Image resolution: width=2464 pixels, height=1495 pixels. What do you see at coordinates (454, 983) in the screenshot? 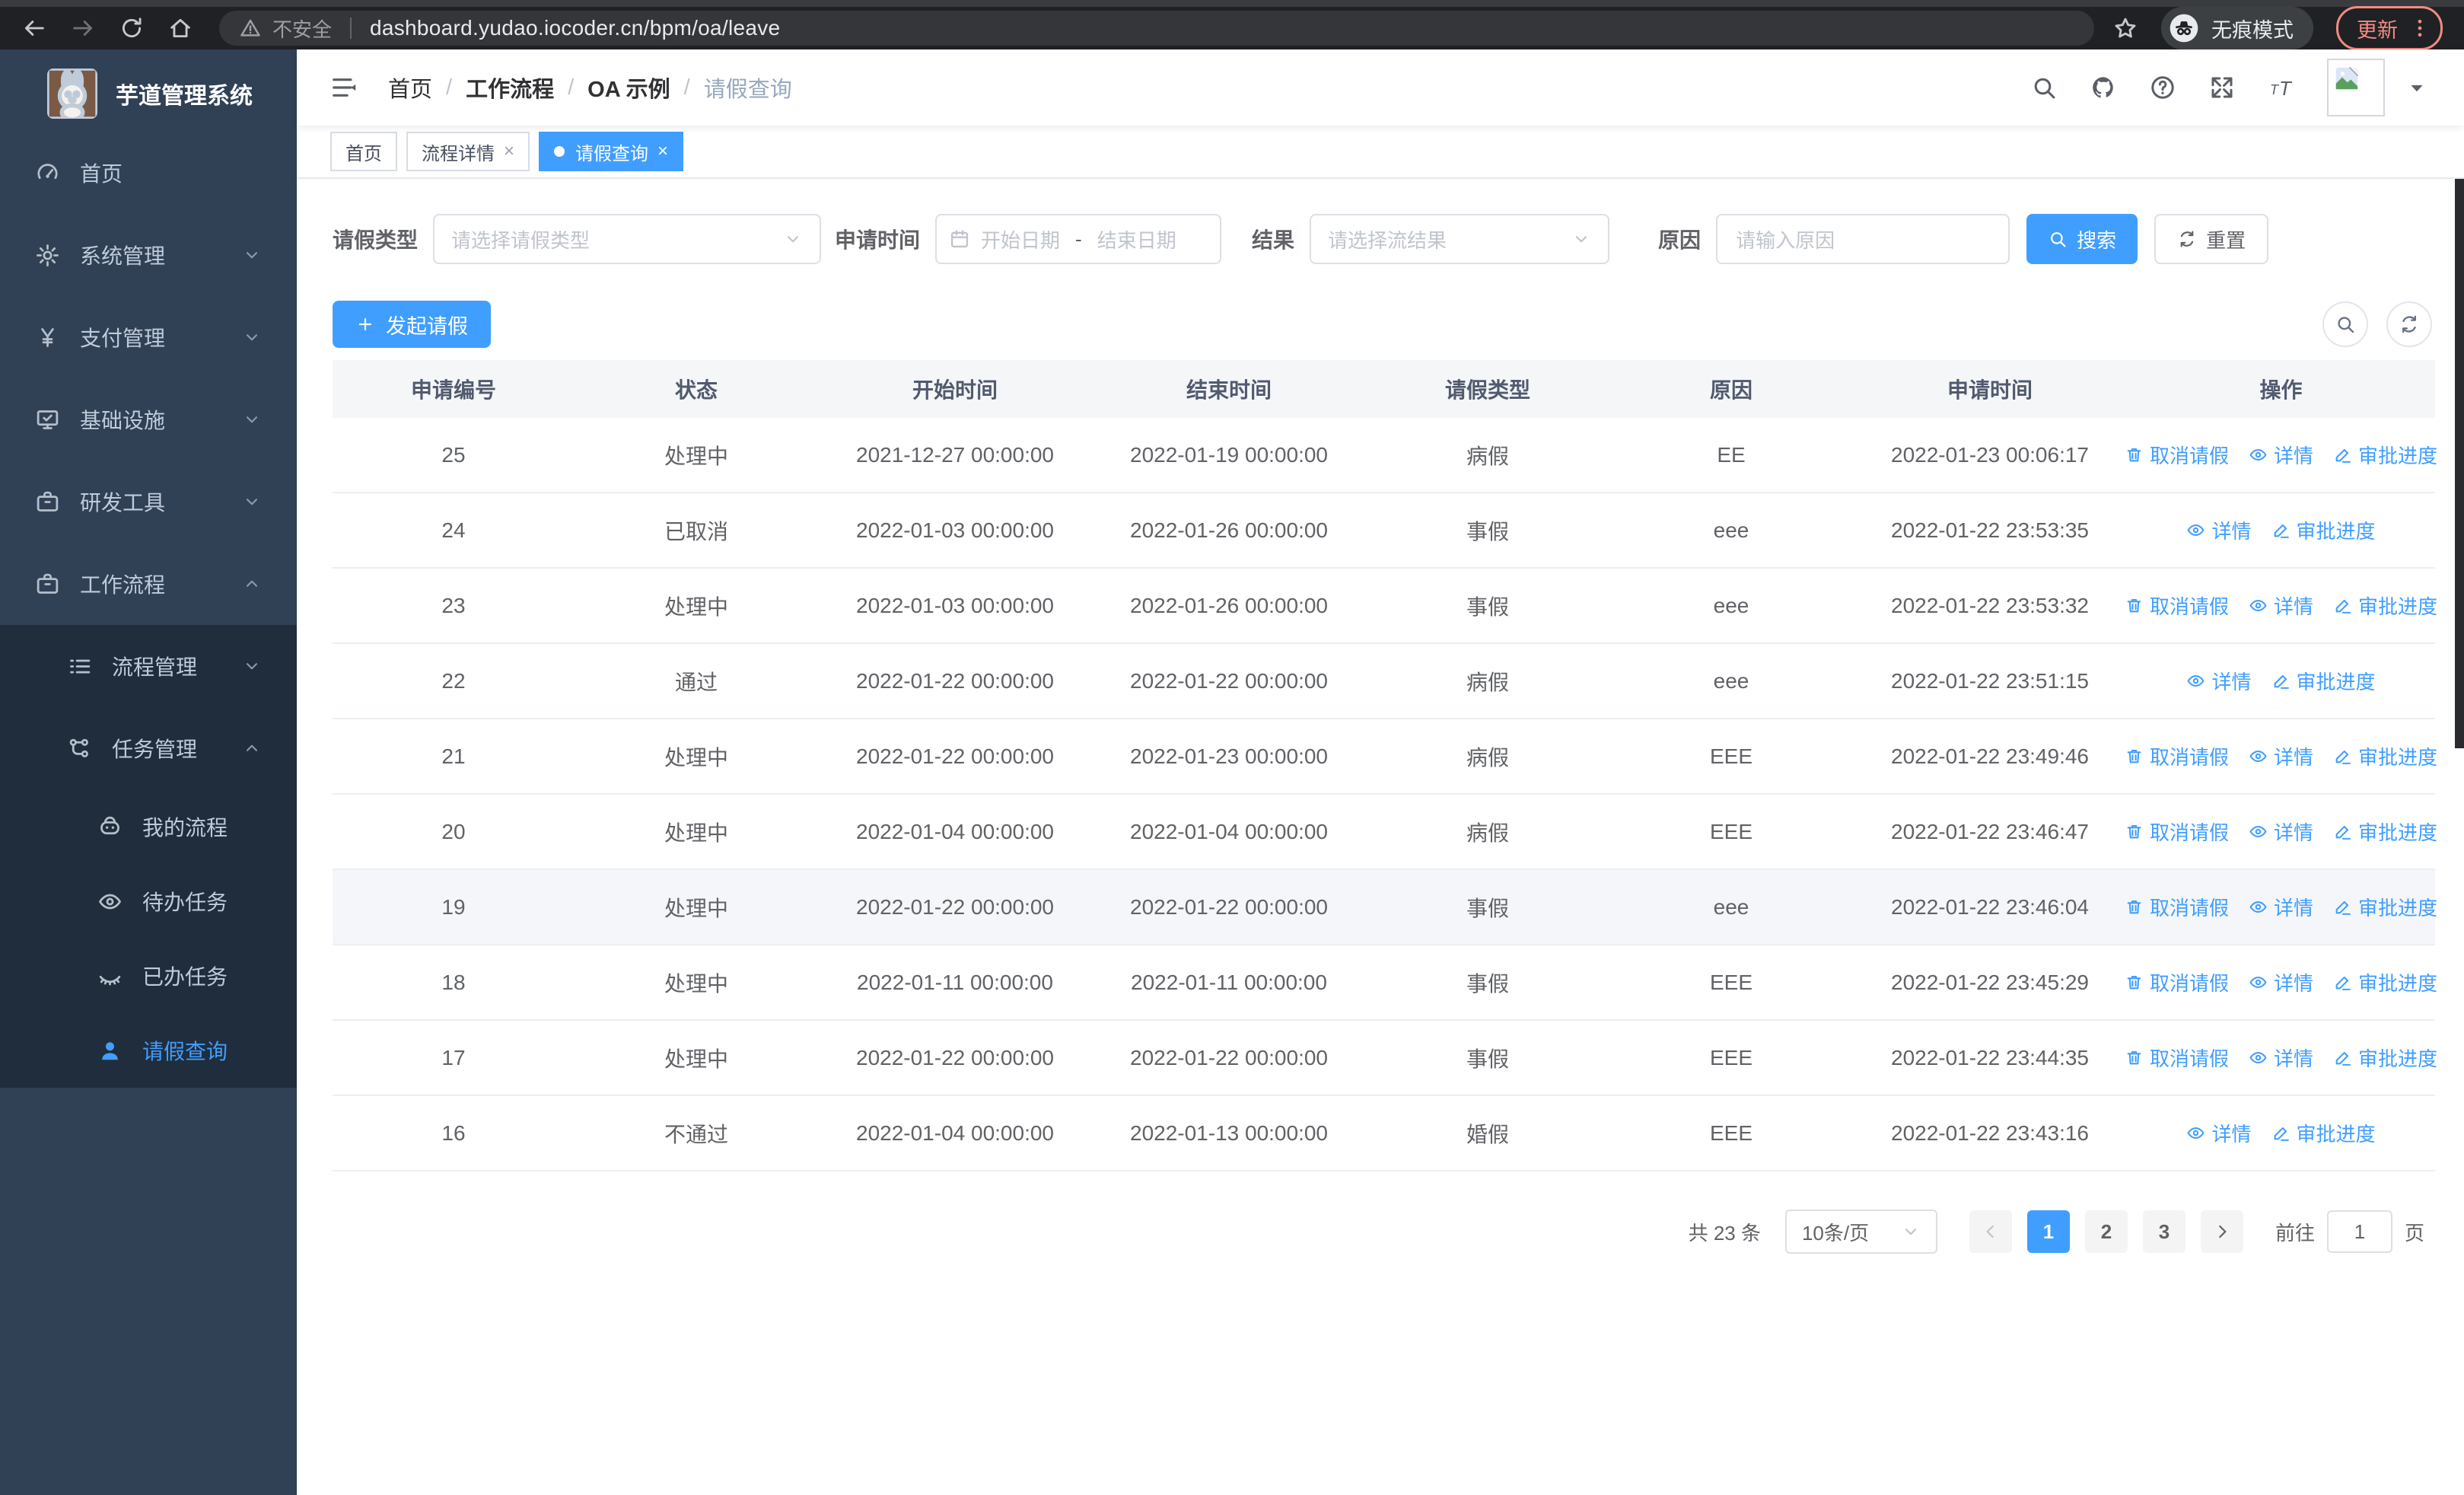
I see `cell-id: 18` at bounding box center [454, 983].